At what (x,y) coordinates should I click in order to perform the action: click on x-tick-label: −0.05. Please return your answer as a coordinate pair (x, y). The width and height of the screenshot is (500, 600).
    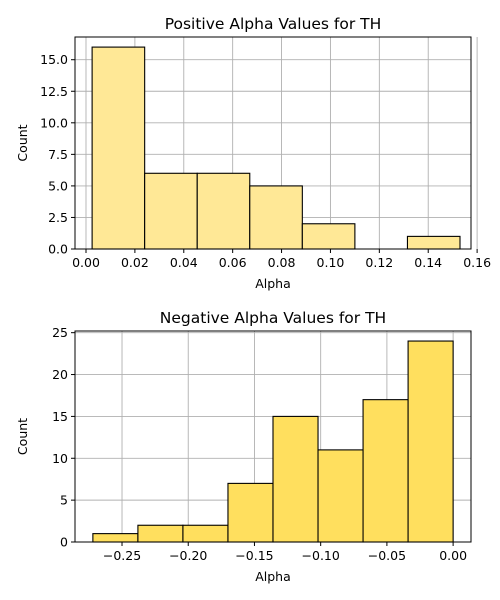
    Looking at the image, I should click on (387, 555).